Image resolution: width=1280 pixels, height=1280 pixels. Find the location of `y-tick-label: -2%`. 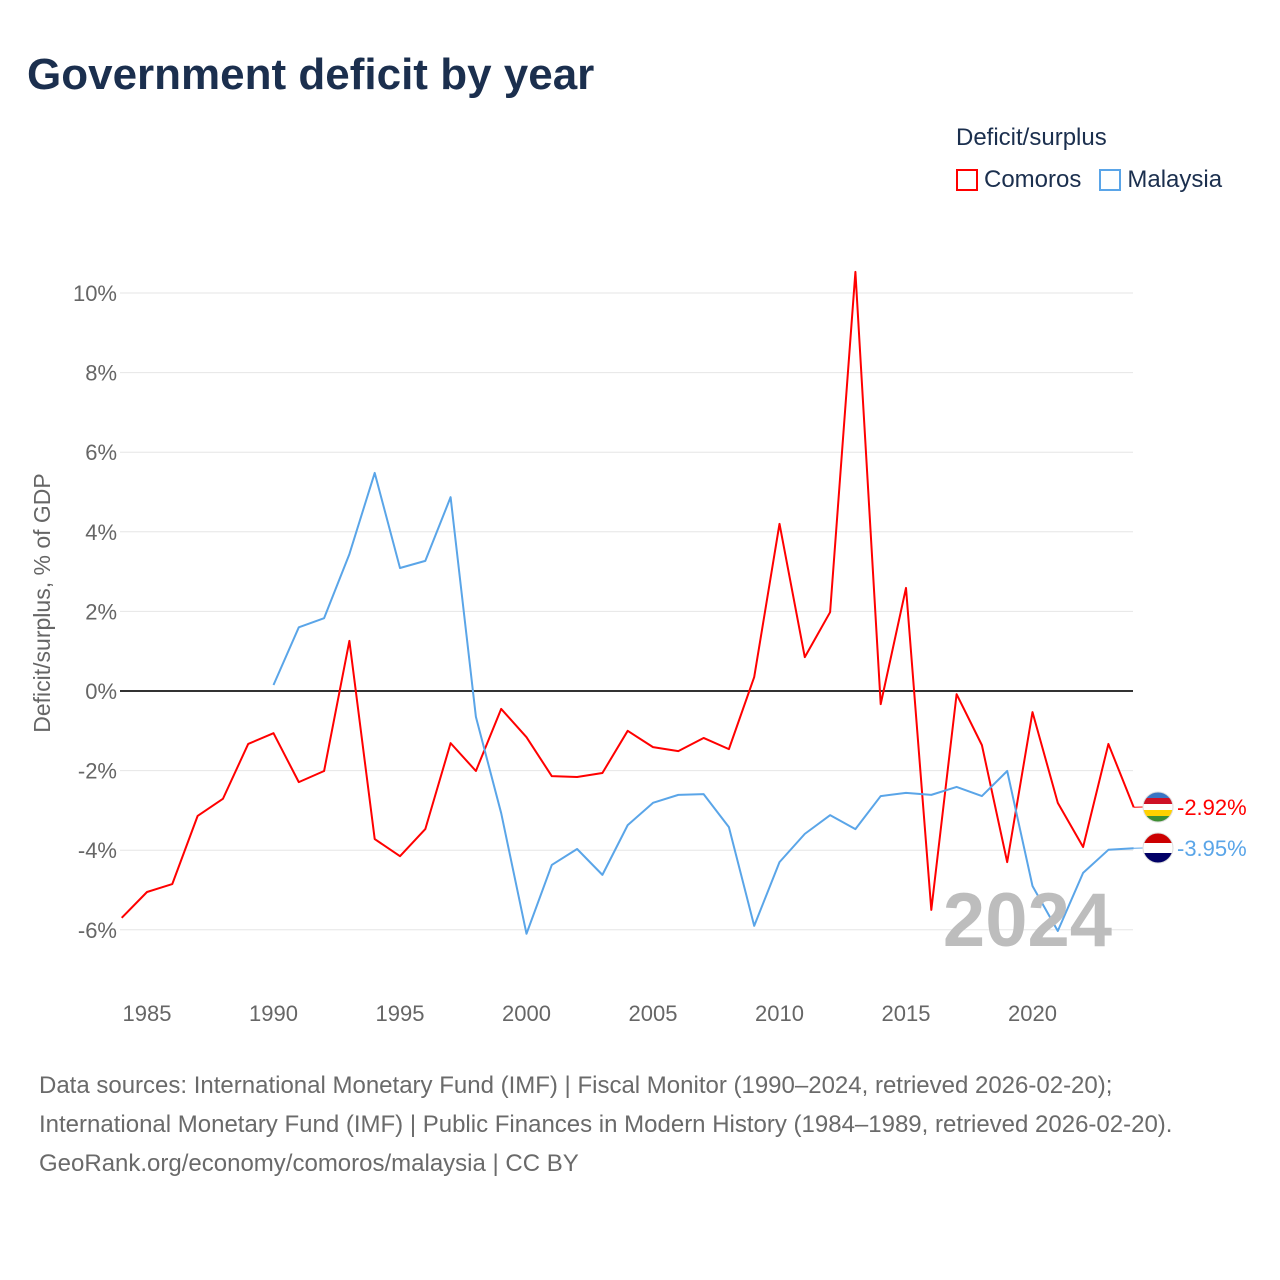

y-tick-label: -2% is located at coordinates (97, 771).